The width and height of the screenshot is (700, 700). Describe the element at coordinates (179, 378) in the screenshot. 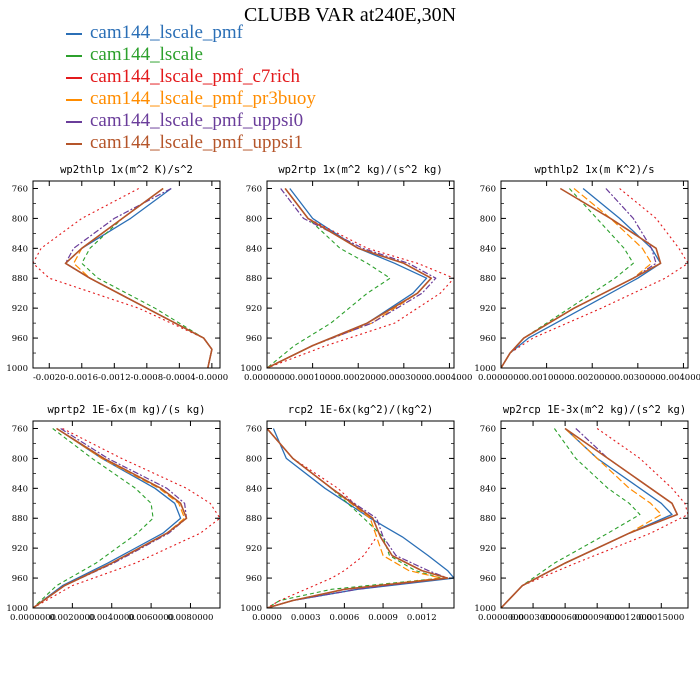

I see `x-tick-label: -0.0004` at that location.